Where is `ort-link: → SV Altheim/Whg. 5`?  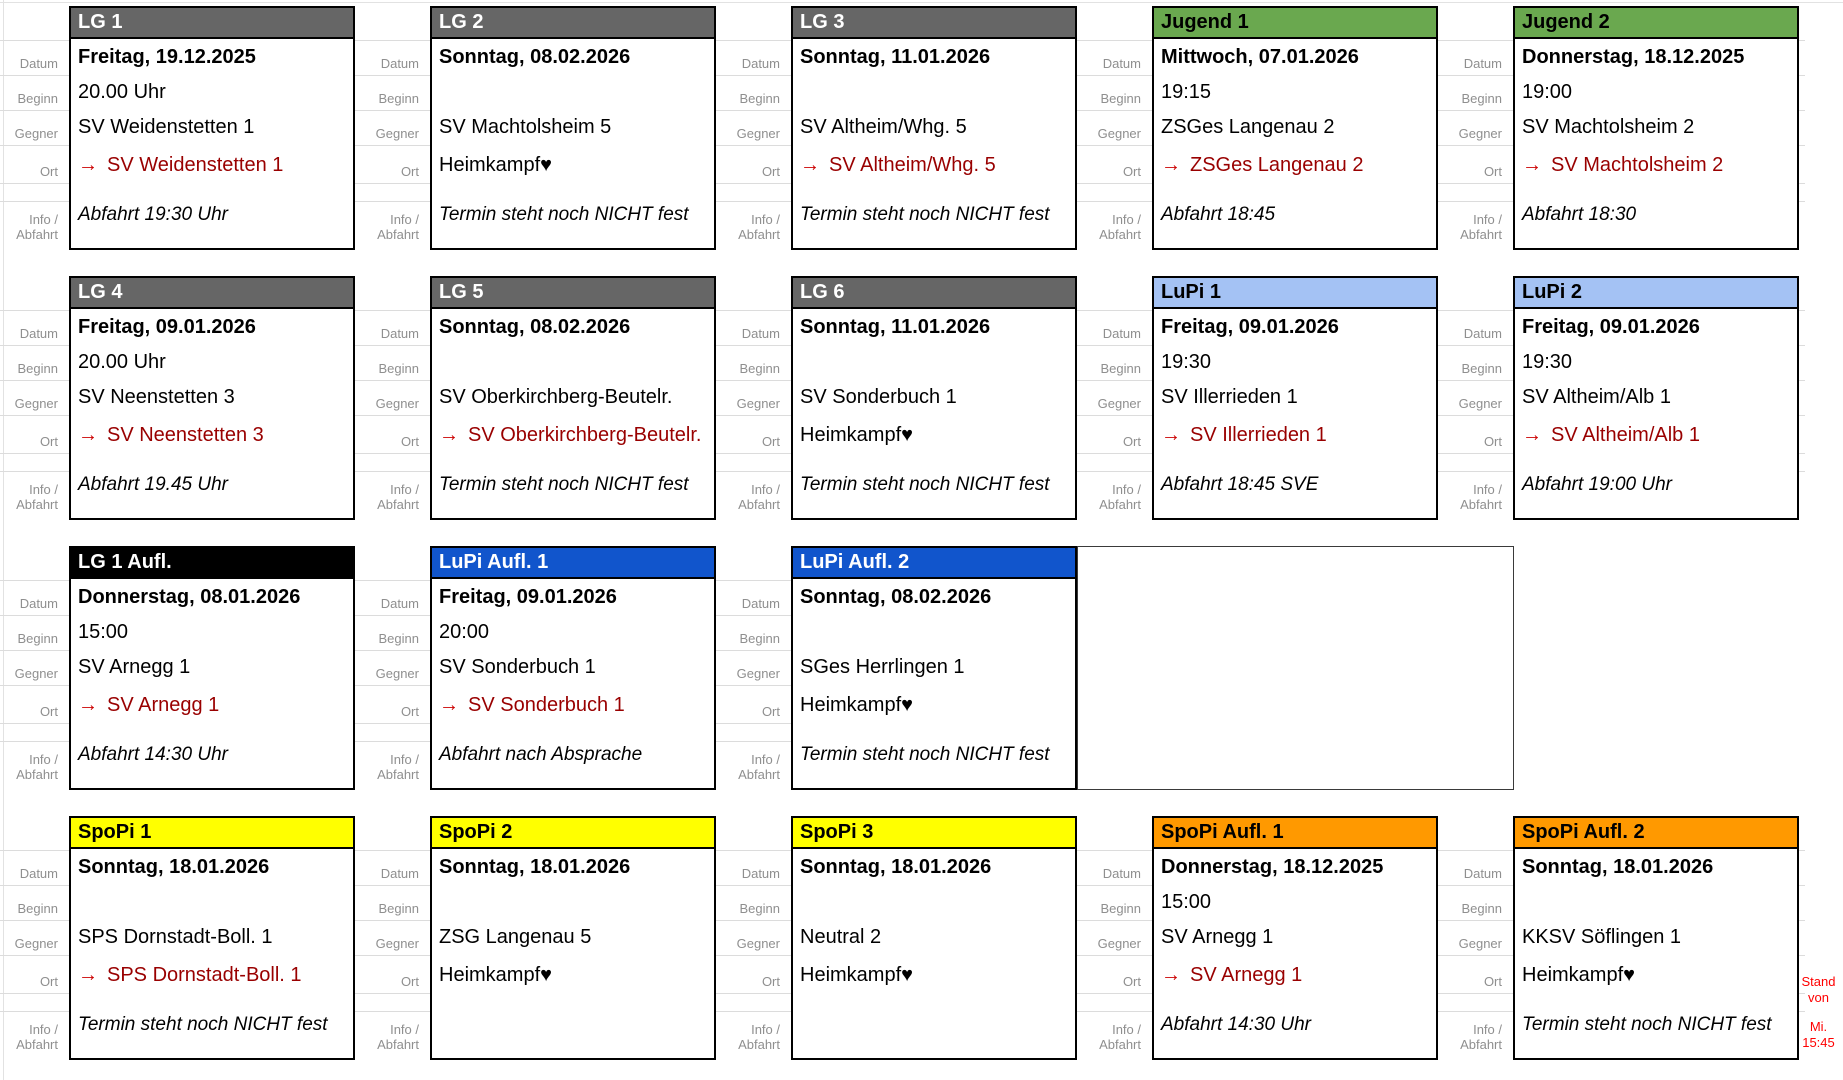 ort-link: → SV Altheim/Whg. 5 is located at coordinates (934, 163).